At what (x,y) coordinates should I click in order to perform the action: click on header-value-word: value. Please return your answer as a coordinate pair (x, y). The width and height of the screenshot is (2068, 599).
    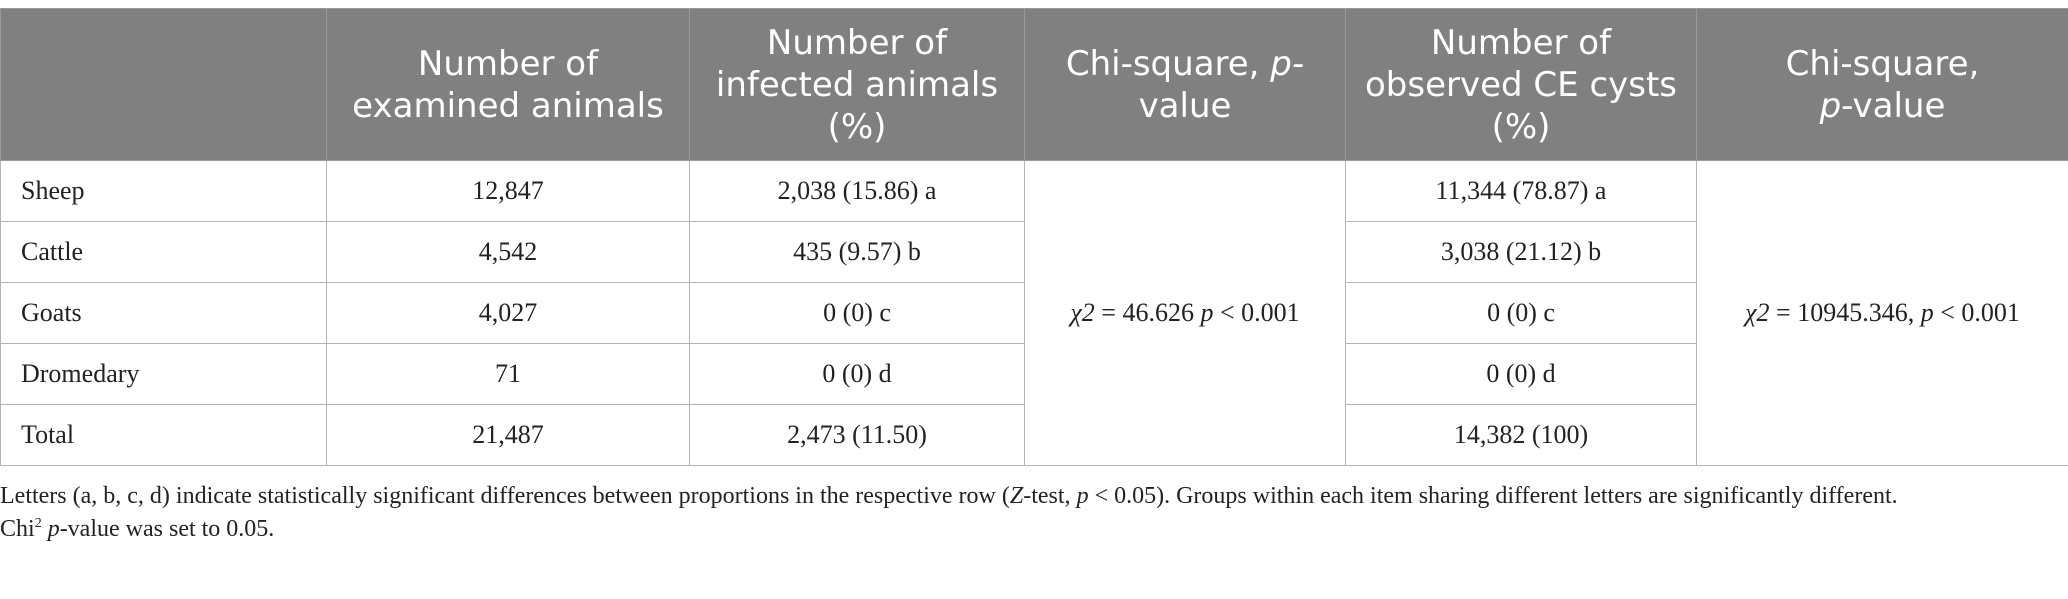
    Looking at the image, I should click on (1185, 105).